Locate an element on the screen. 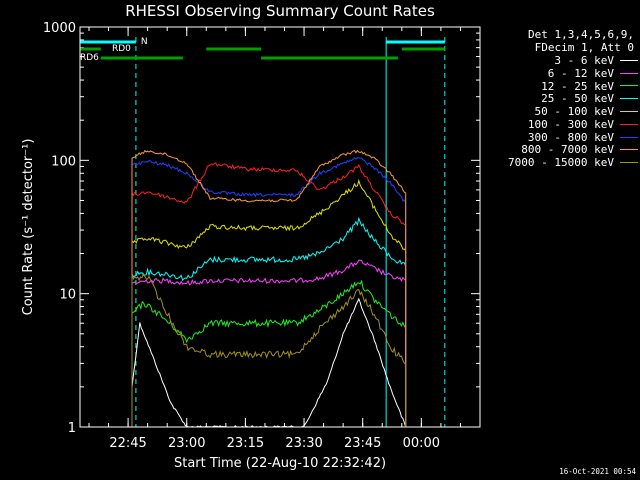 This screenshot has width=640, height=480. legend-entry: 12 - 25 keV is located at coordinates (558, 86).